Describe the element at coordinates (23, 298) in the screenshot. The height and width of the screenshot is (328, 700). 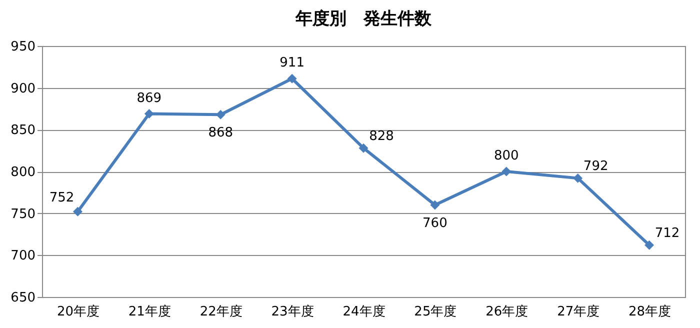
I see `y-tick-label: 650` at that location.